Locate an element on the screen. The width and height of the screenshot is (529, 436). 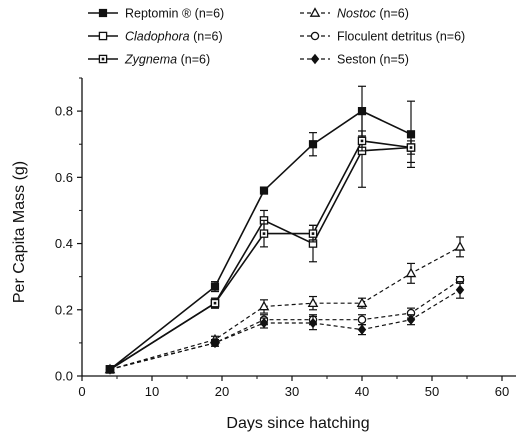
legend-item: Zygnema (n=6) is located at coordinates (149, 60).